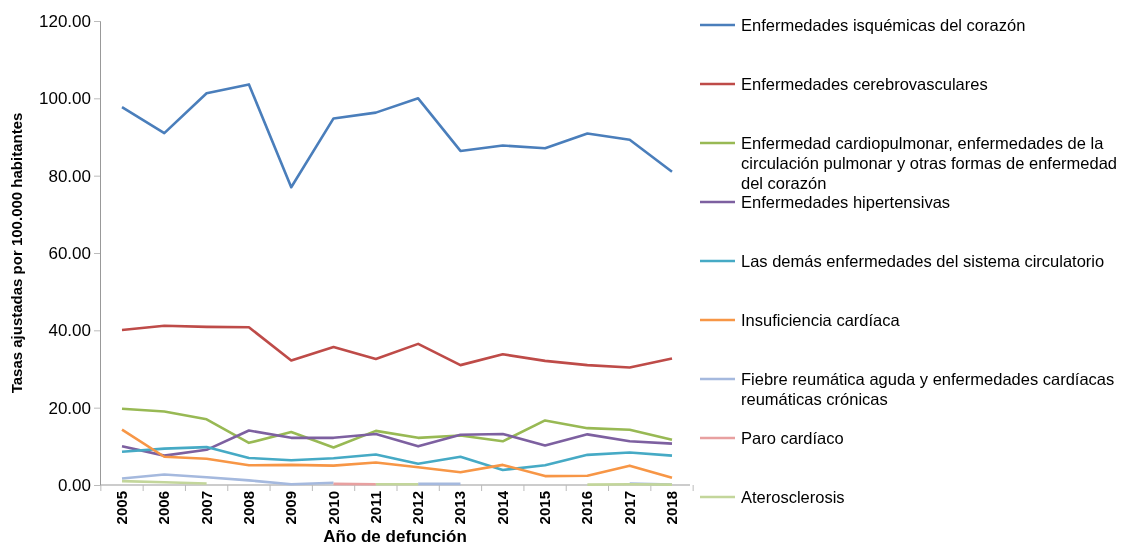 Image resolution: width=1141 pixels, height=545 pixels. Describe the element at coordinates (883, 25) in the screenshot. I see `legend-label: Enfermedades isquémicas del corazón` at that location.